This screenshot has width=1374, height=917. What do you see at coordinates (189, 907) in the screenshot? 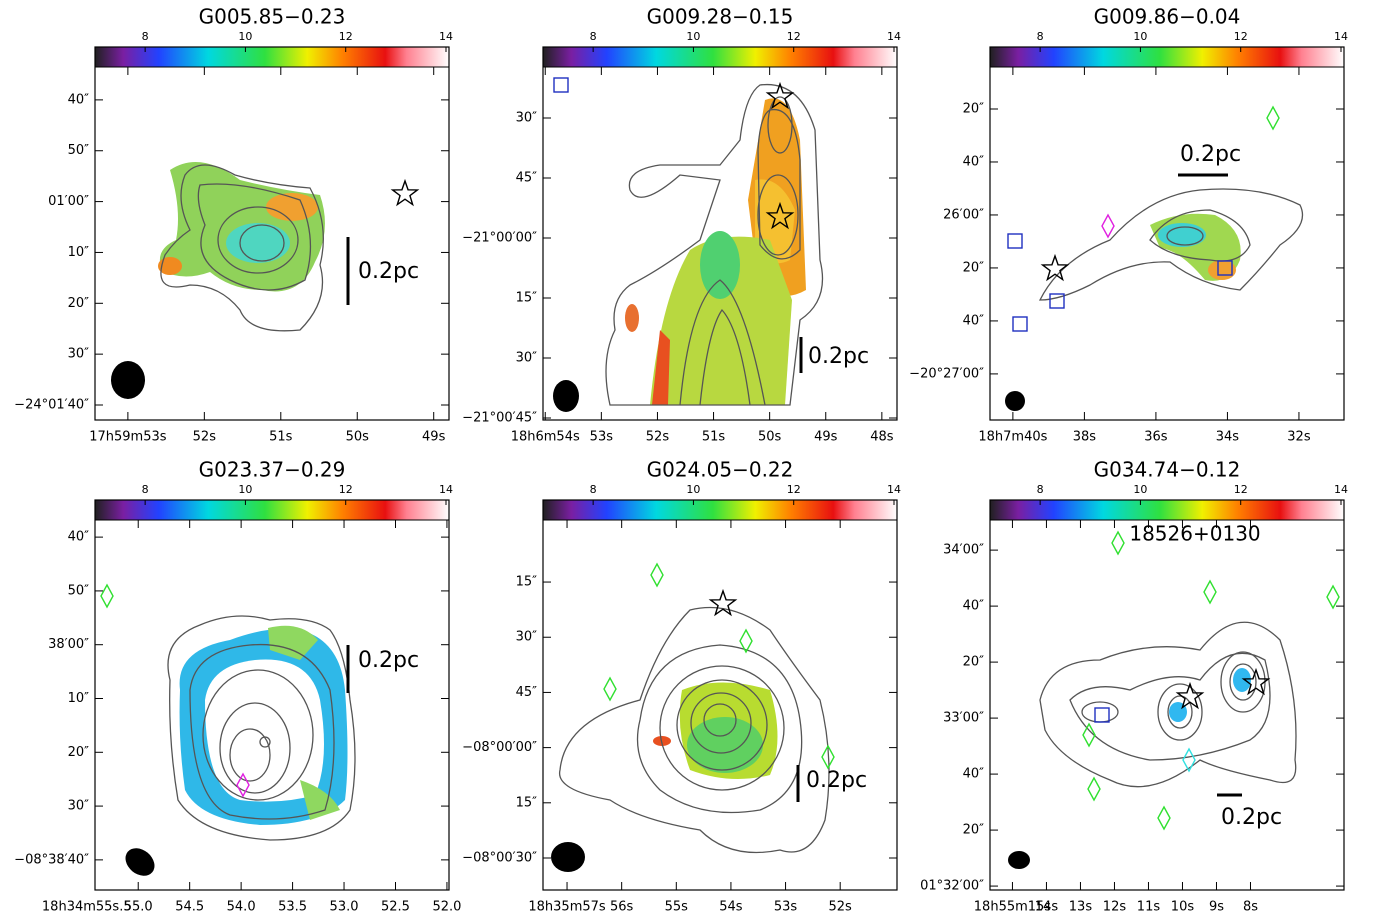
I see `x-tick-label: 54.5` at bounding box center [189, 907].